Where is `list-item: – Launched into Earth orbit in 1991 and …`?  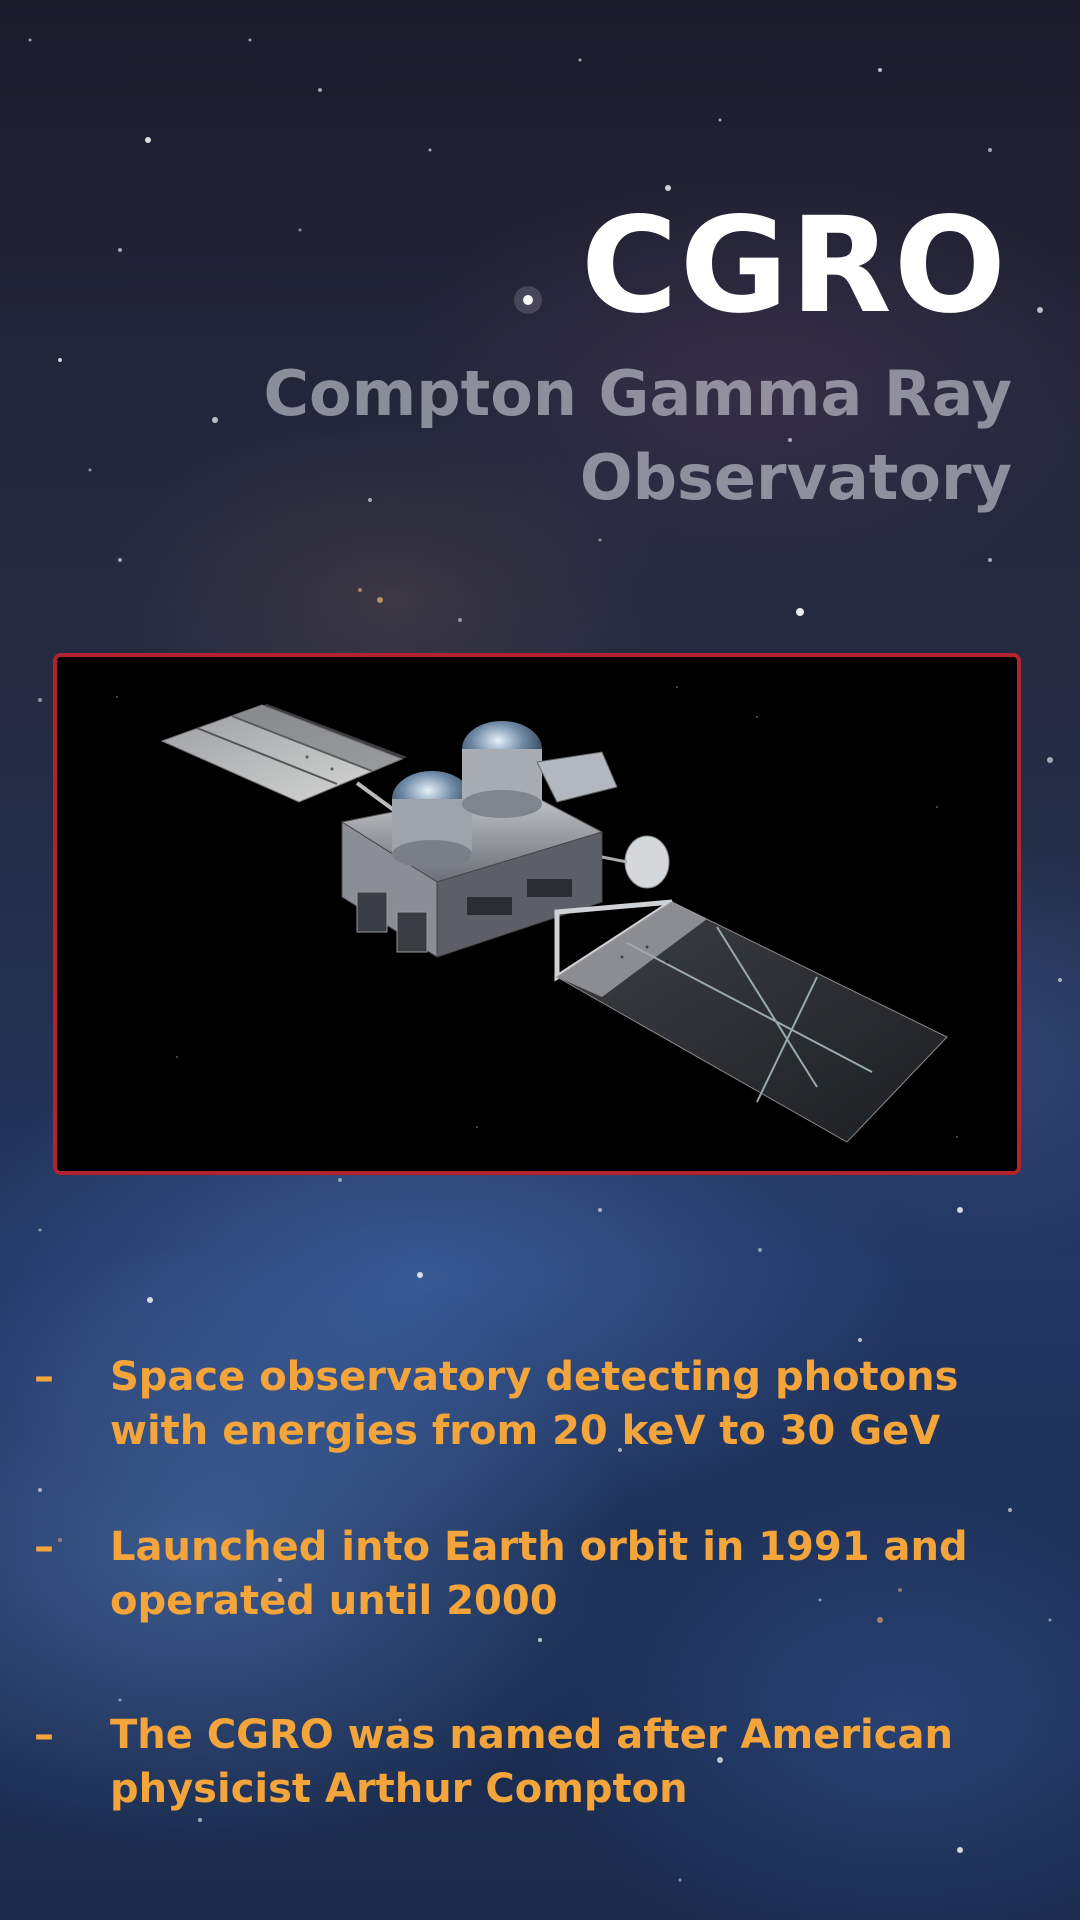 list-item: – Launched into Earth orbit in 1991 and … is located at coordinates (540, 1575).